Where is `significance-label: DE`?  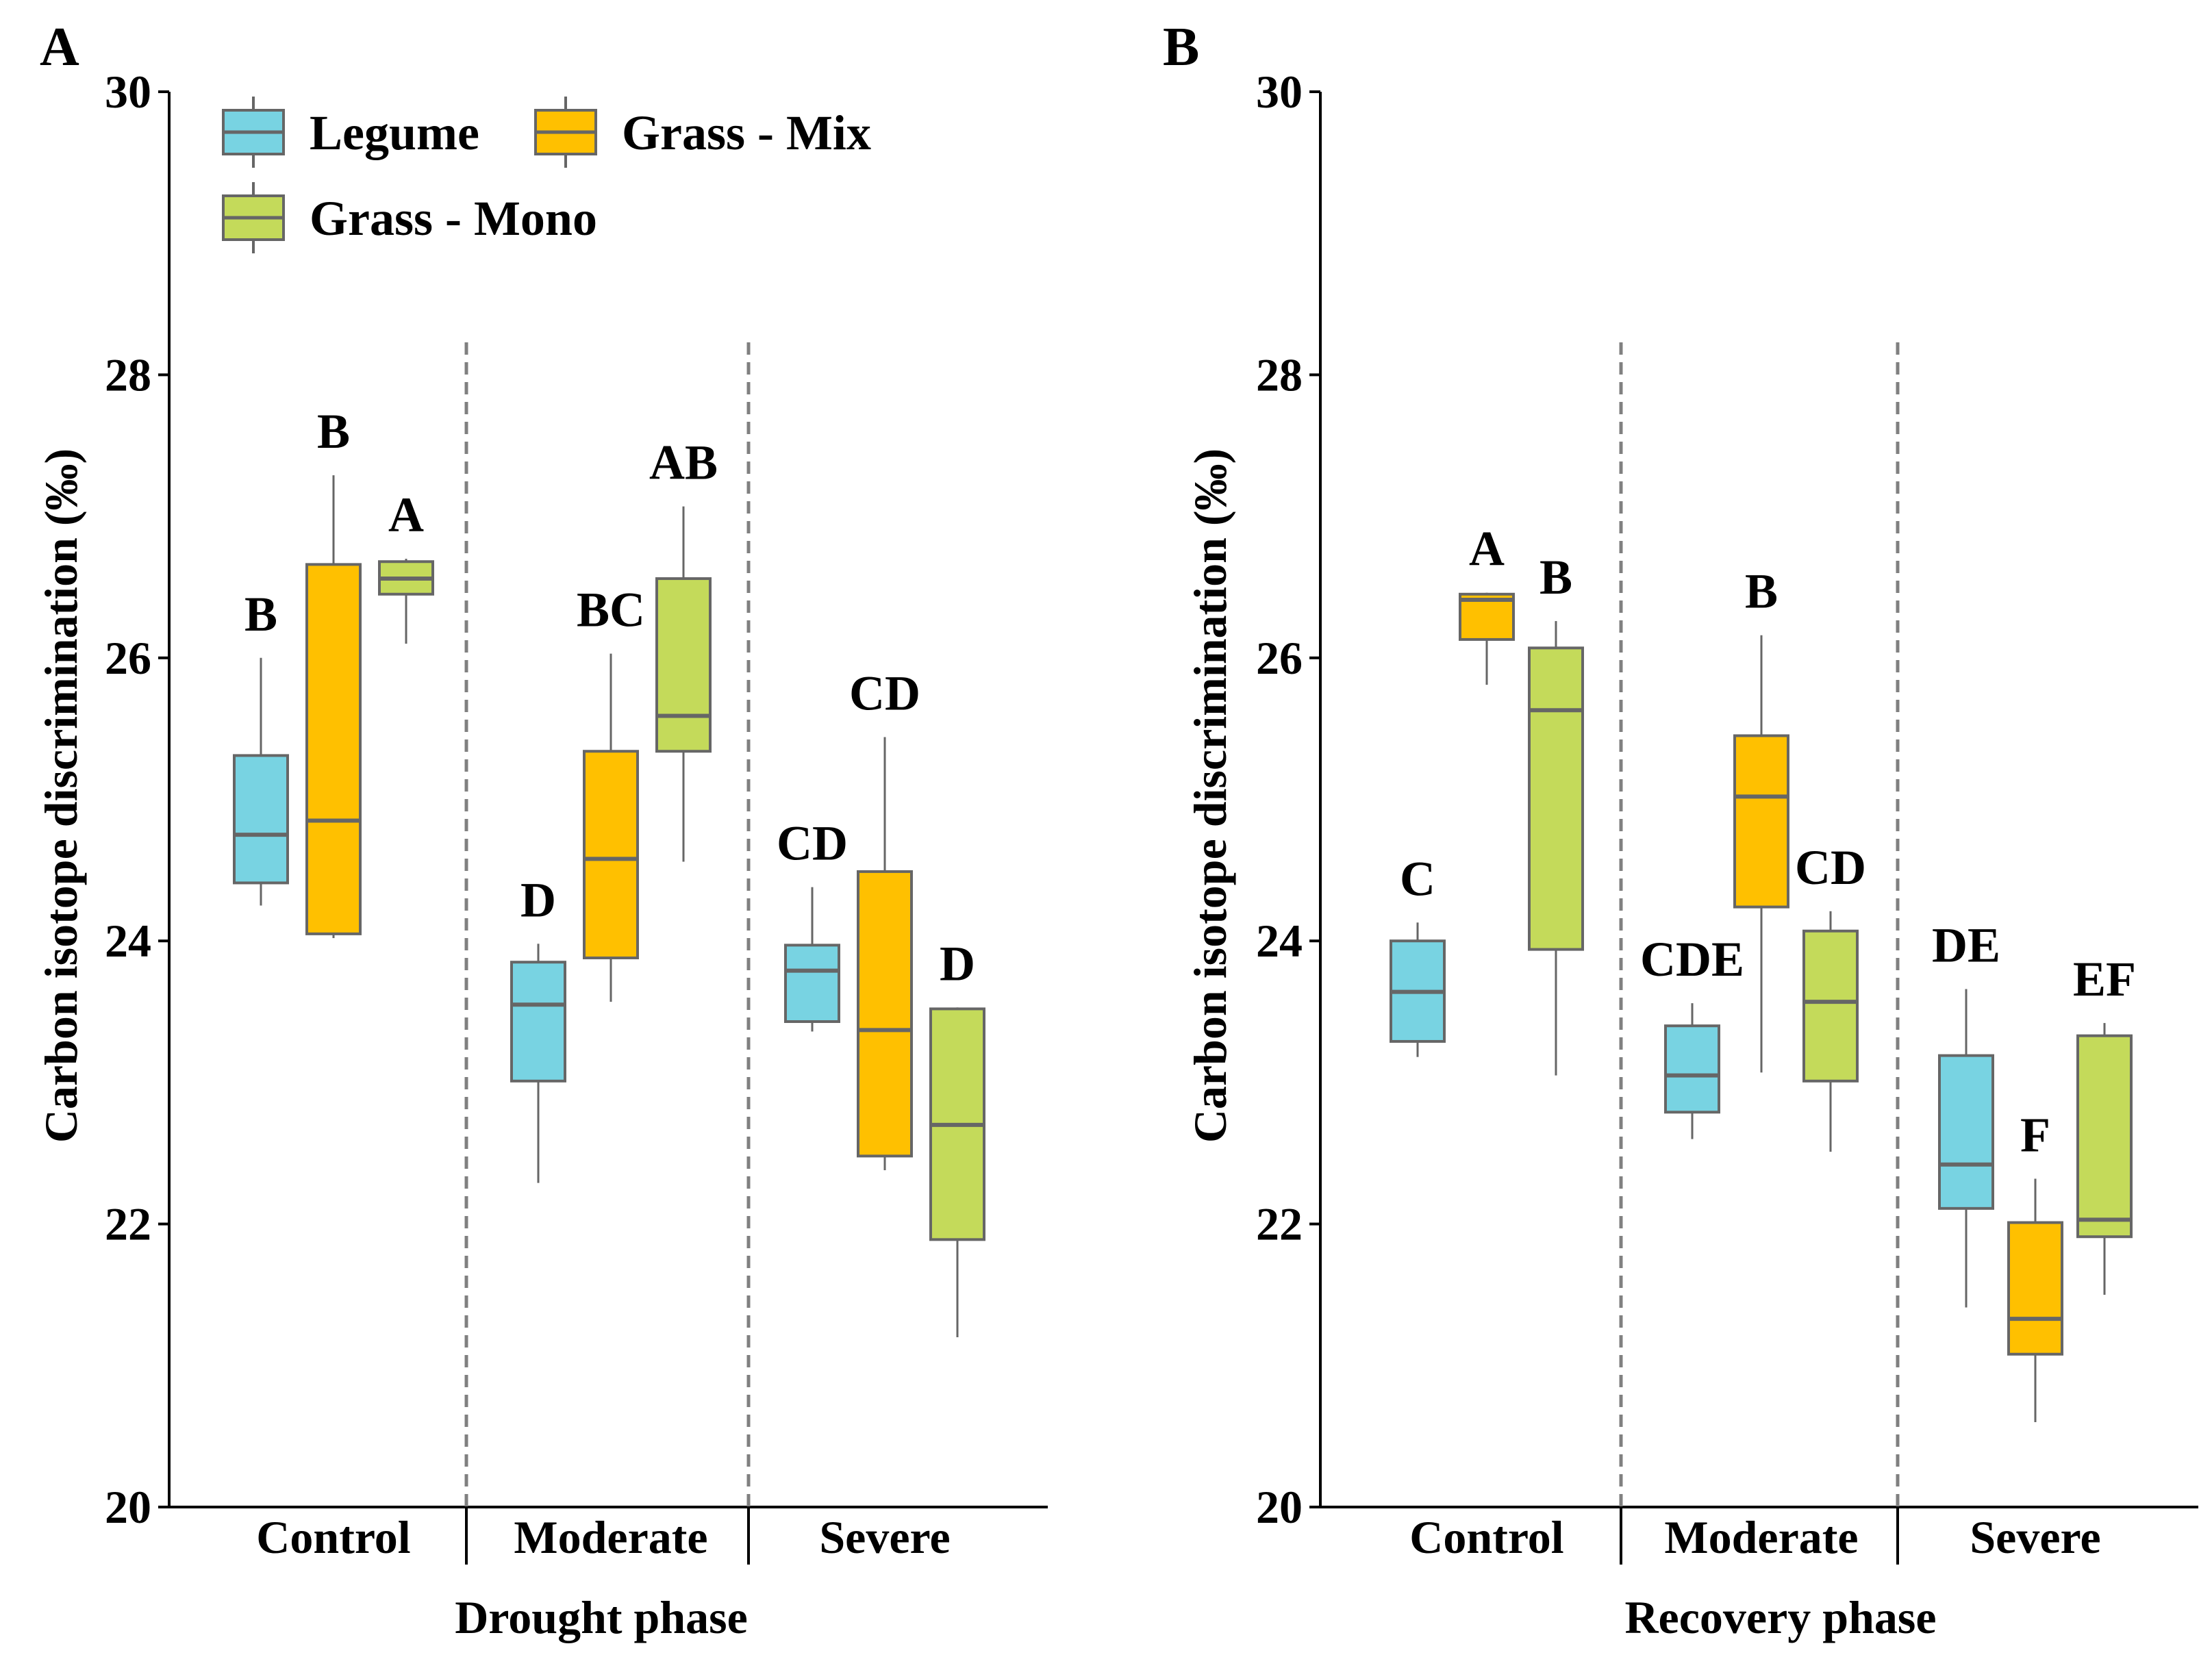 significance-label: DE is located at coordinates (1966, 945).